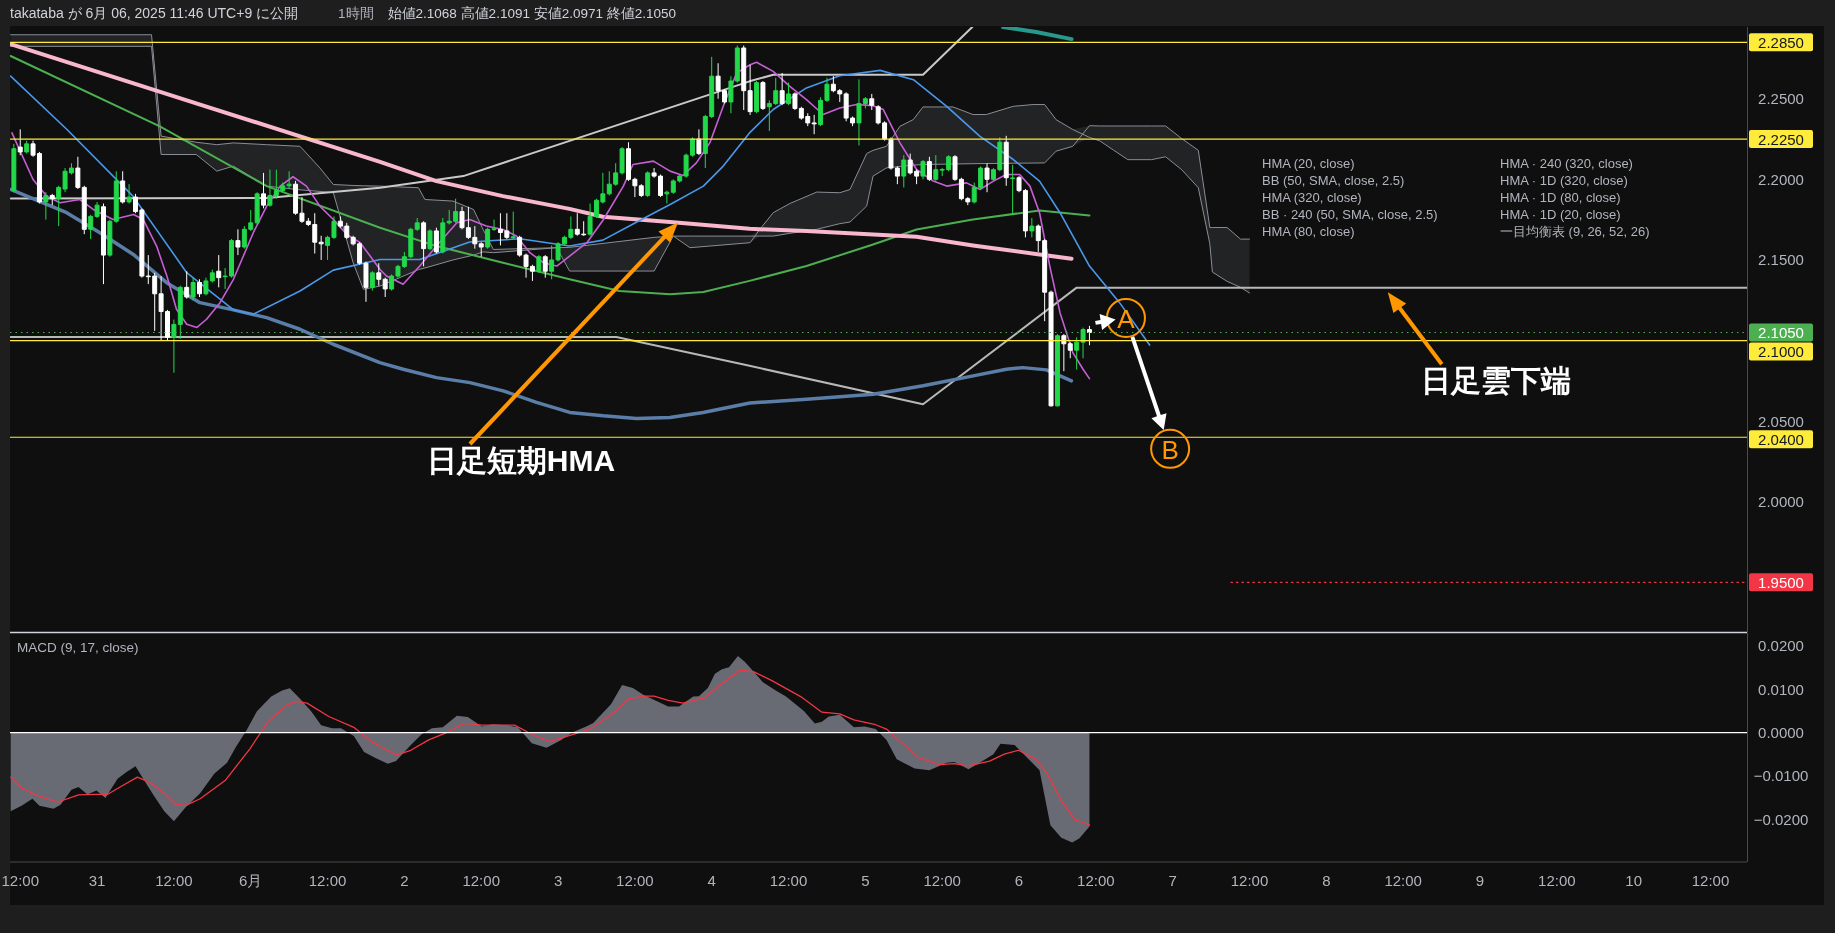 This screenshot has height=933, width=1835. What do you see at coordinates (1560, 214) in the screenshot?
I see `annotation: HMA · 1D (20, close)` at bounding box center [1560, 214].